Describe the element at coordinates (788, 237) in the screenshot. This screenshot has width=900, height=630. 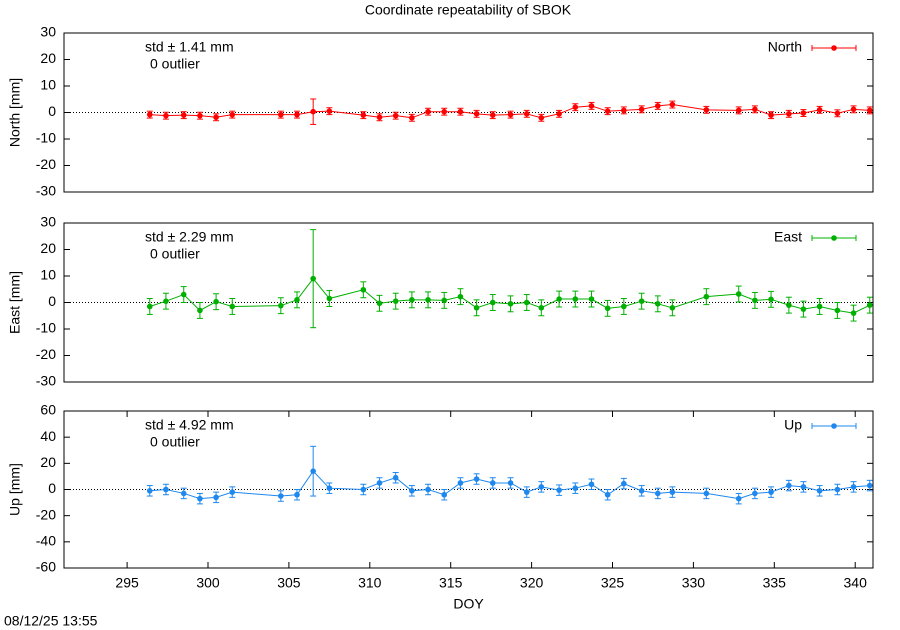
I see `legend-label: East` at that location.